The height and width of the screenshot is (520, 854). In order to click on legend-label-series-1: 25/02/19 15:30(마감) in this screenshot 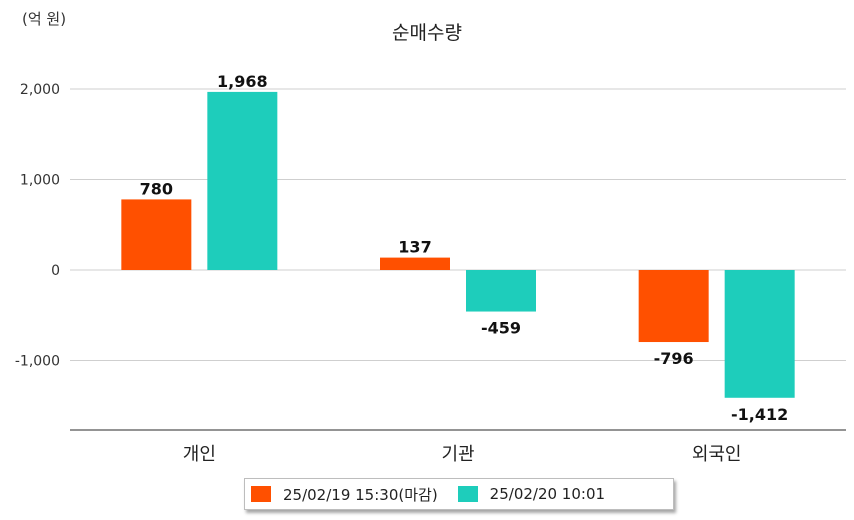, I will do `click(360, 494)`.